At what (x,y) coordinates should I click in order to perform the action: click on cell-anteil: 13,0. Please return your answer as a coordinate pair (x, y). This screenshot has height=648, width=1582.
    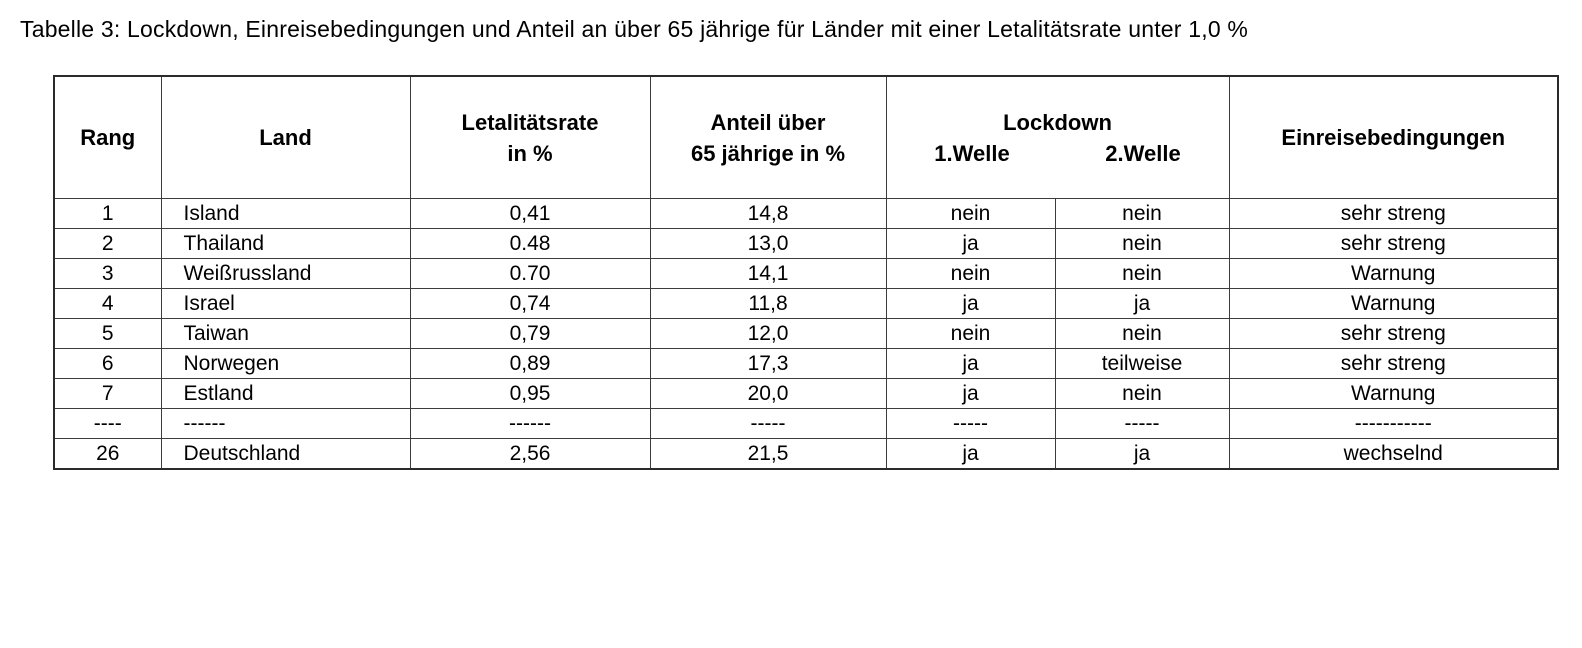
    Looking at the image, I should click on (768, 243).